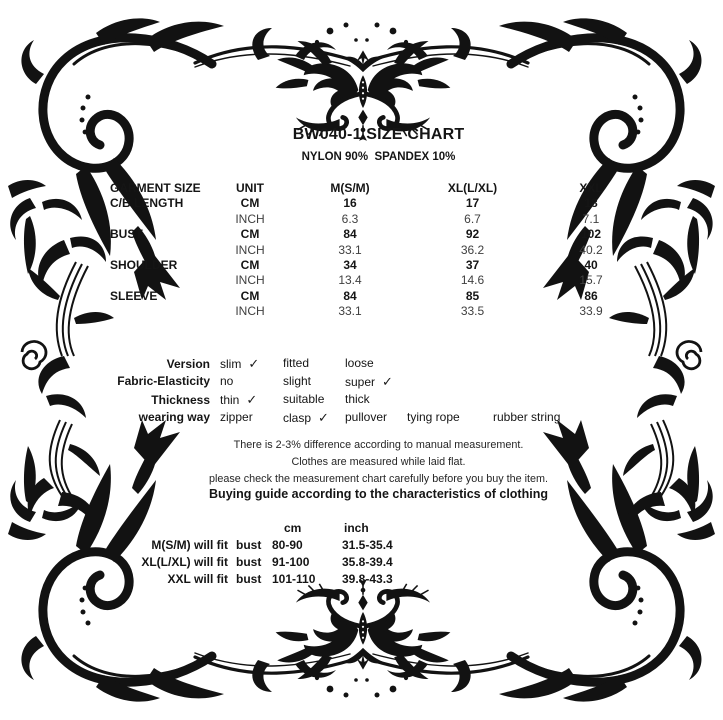 The width and height of the screenshot is (723, 720). Describe the element at coordinates (591, 311) in the screenshot. I see `value-xxl: 33.9` at that location.